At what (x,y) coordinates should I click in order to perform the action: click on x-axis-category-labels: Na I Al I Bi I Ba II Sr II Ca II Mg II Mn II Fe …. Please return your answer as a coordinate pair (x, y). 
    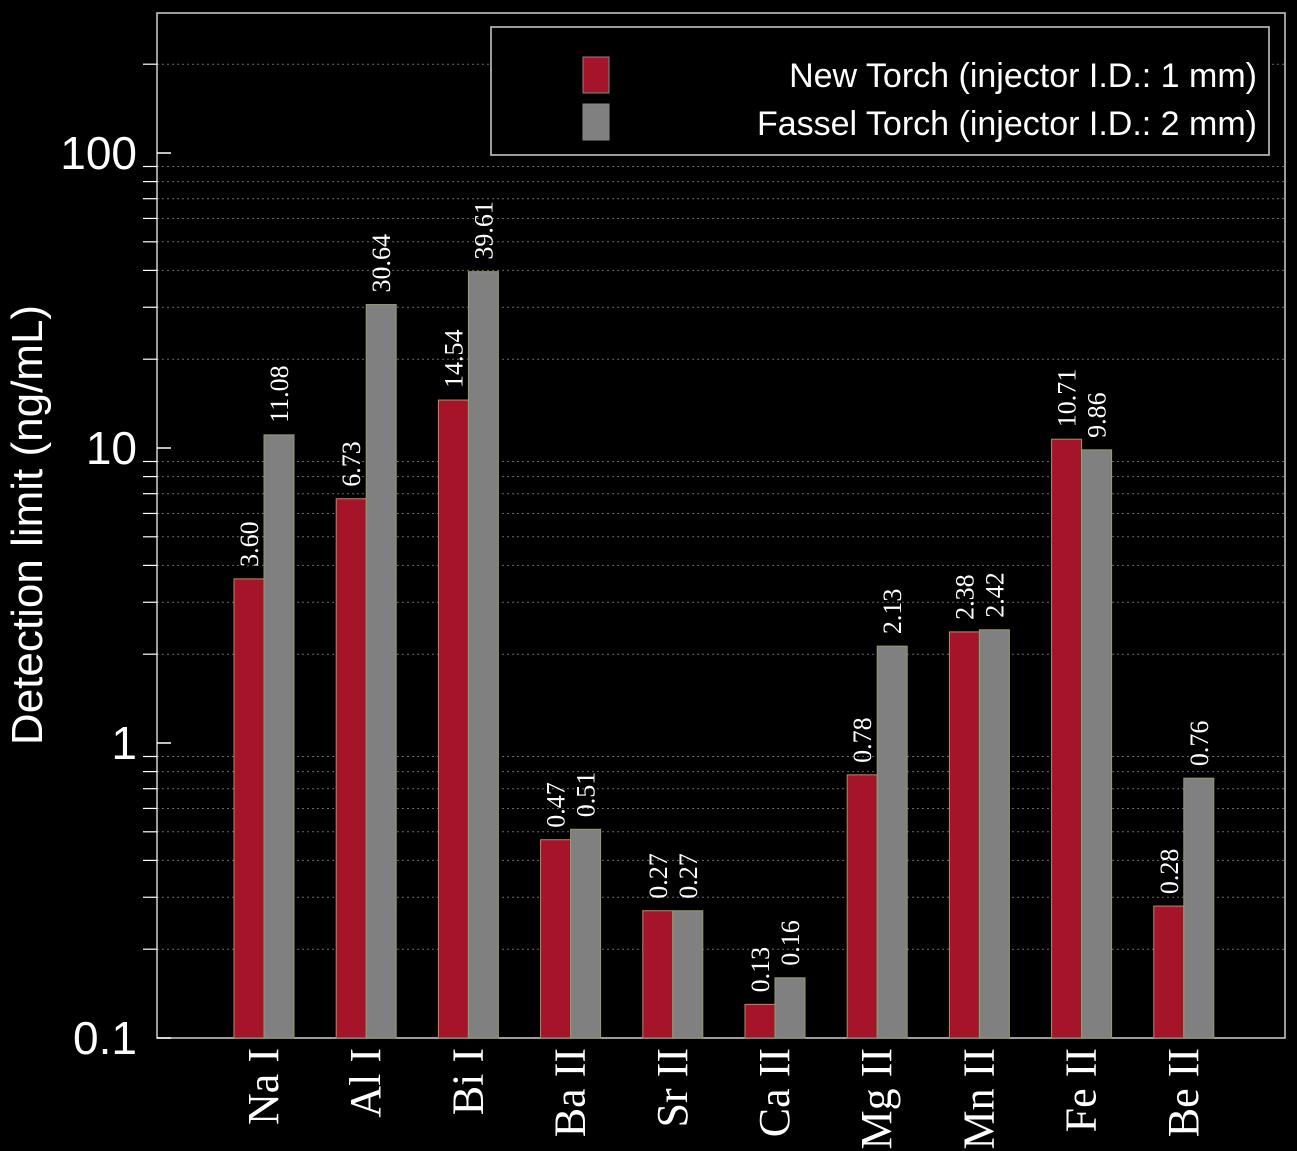
    Looking at the image, I should click on (723, 1098).